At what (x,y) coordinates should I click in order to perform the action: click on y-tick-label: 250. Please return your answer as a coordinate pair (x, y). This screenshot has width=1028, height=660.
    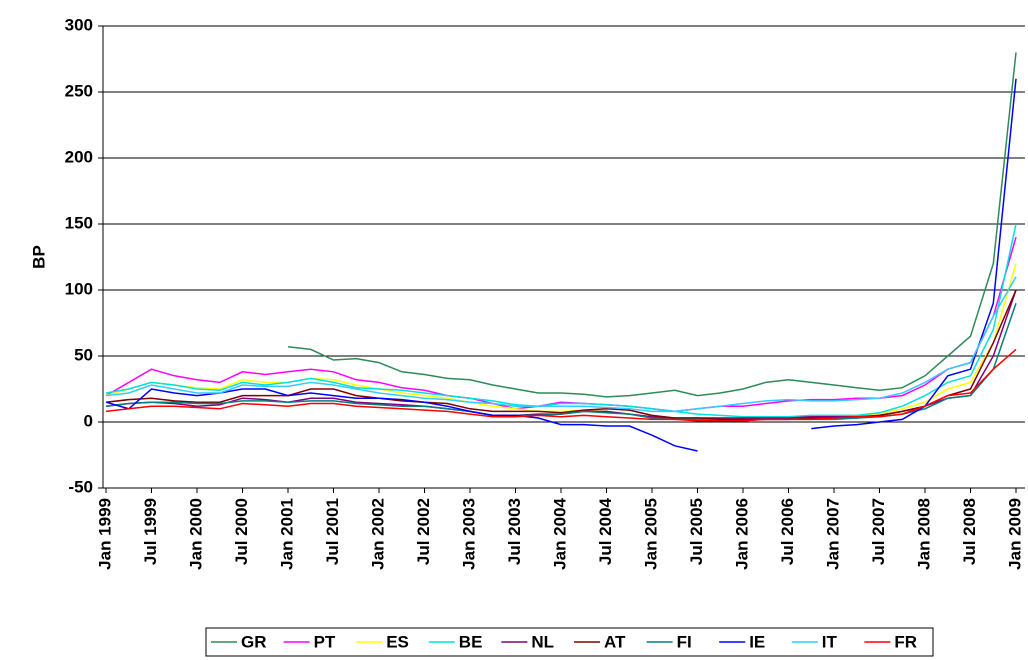
    Looking at the image, I should click on (79, 90).